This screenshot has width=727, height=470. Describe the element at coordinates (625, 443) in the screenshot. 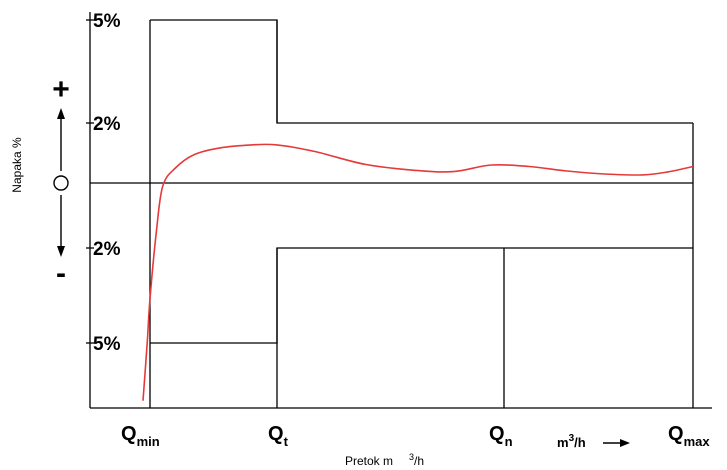

I see `flow-arrow-head-icon` at that location.